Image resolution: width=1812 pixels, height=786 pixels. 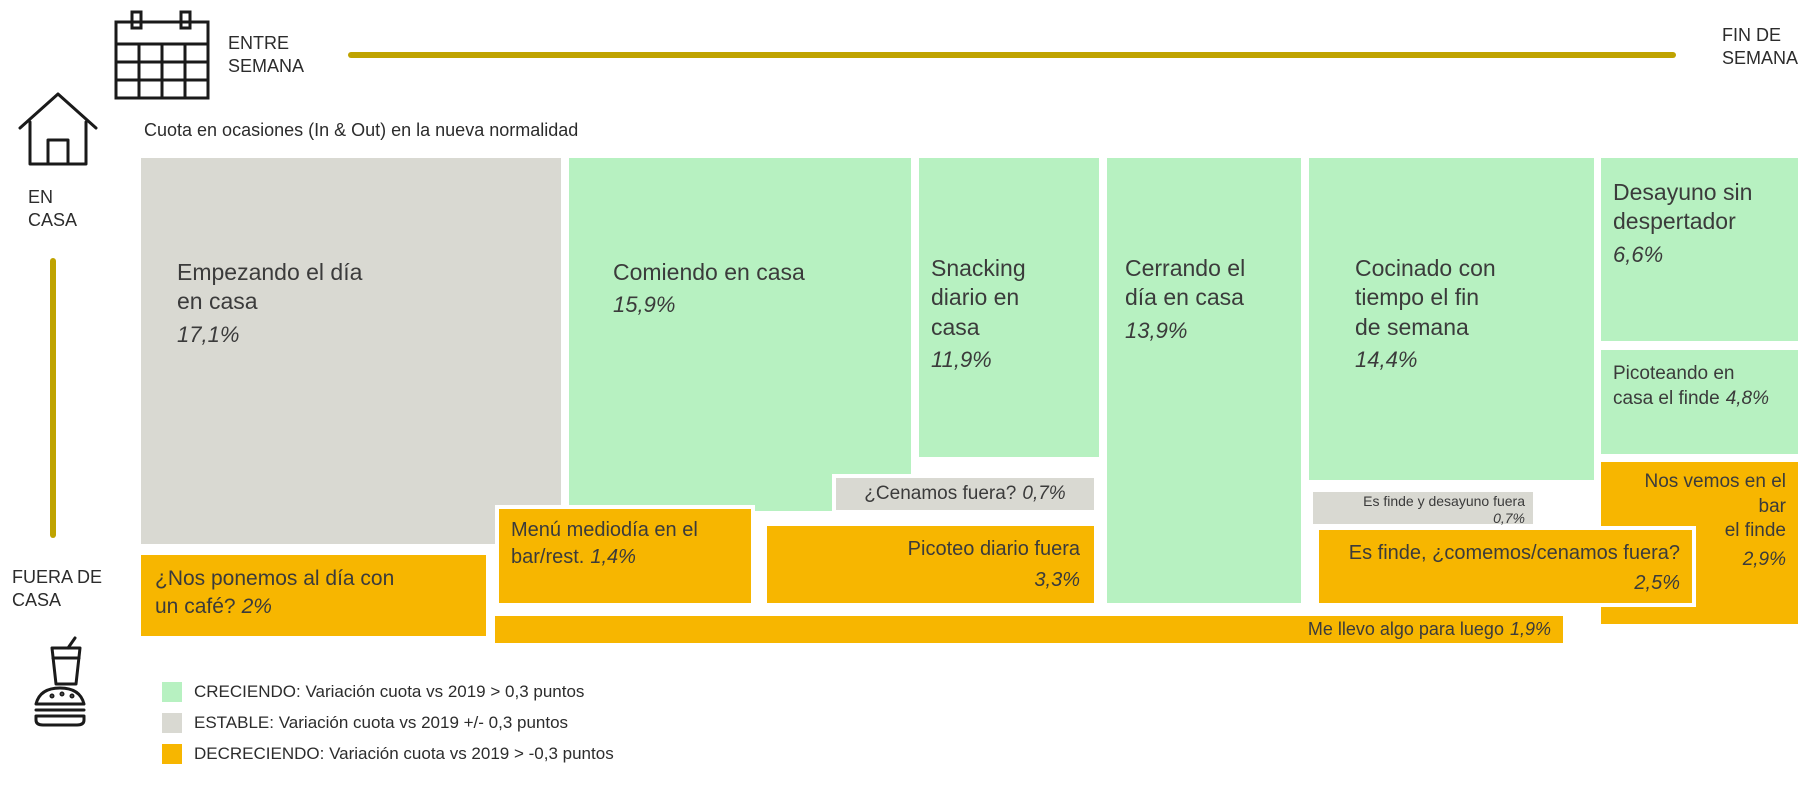 I want to click on segment-value: 17,1%, so click(x=208, y=334).